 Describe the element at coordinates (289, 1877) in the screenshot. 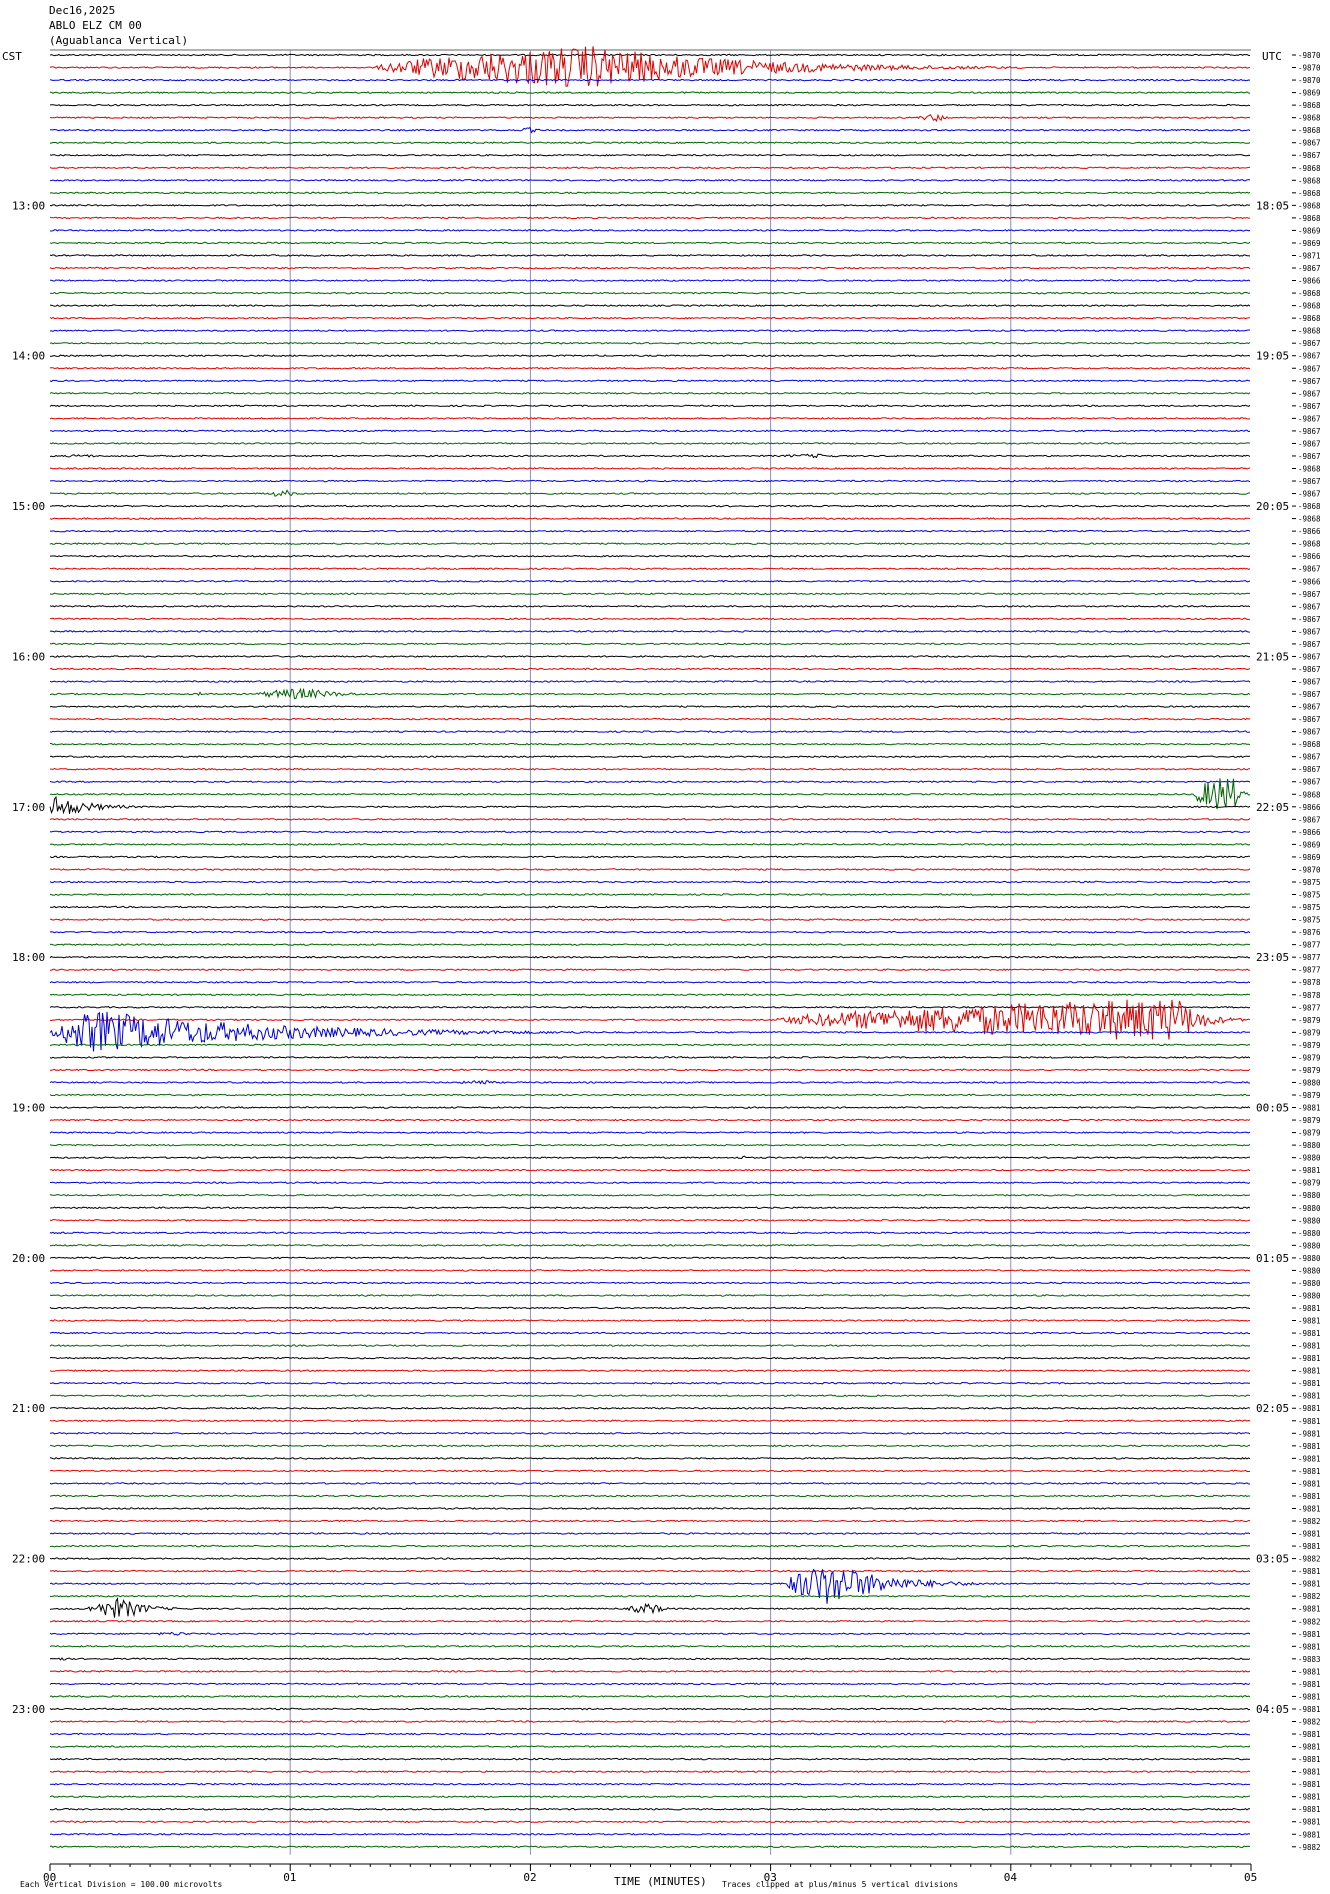

I see `x-tick-label: 01` at that location.